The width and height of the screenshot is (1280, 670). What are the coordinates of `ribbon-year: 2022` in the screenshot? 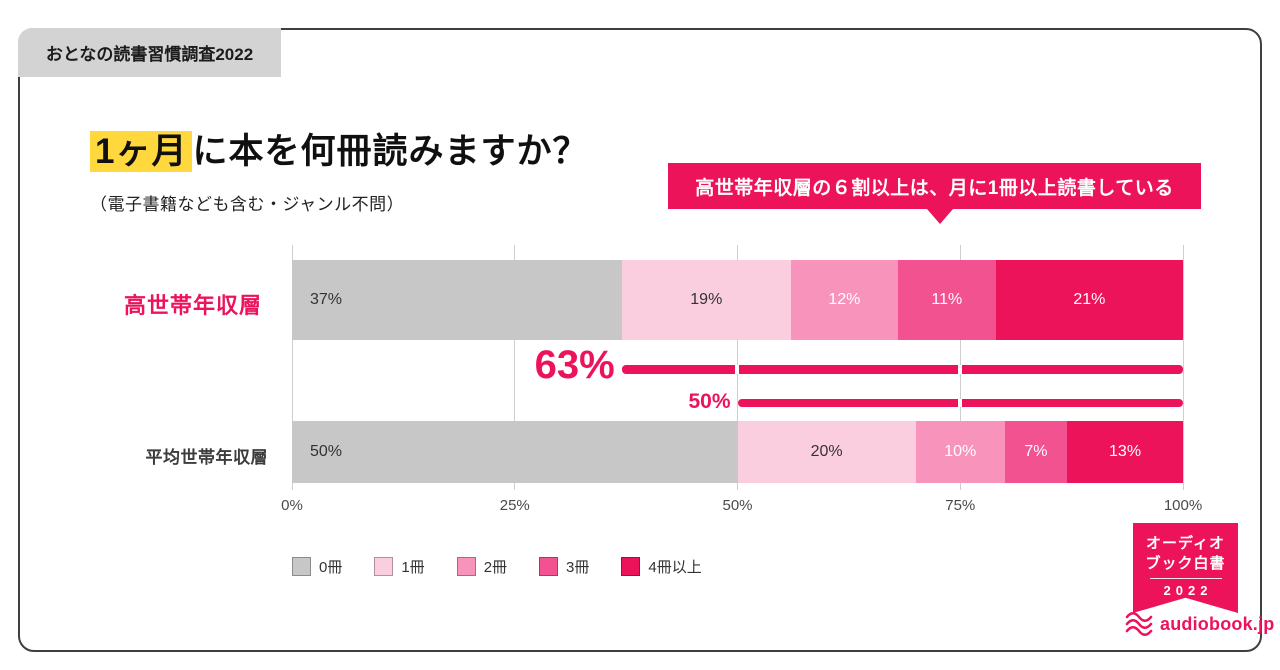 It's located at (1188, 590).